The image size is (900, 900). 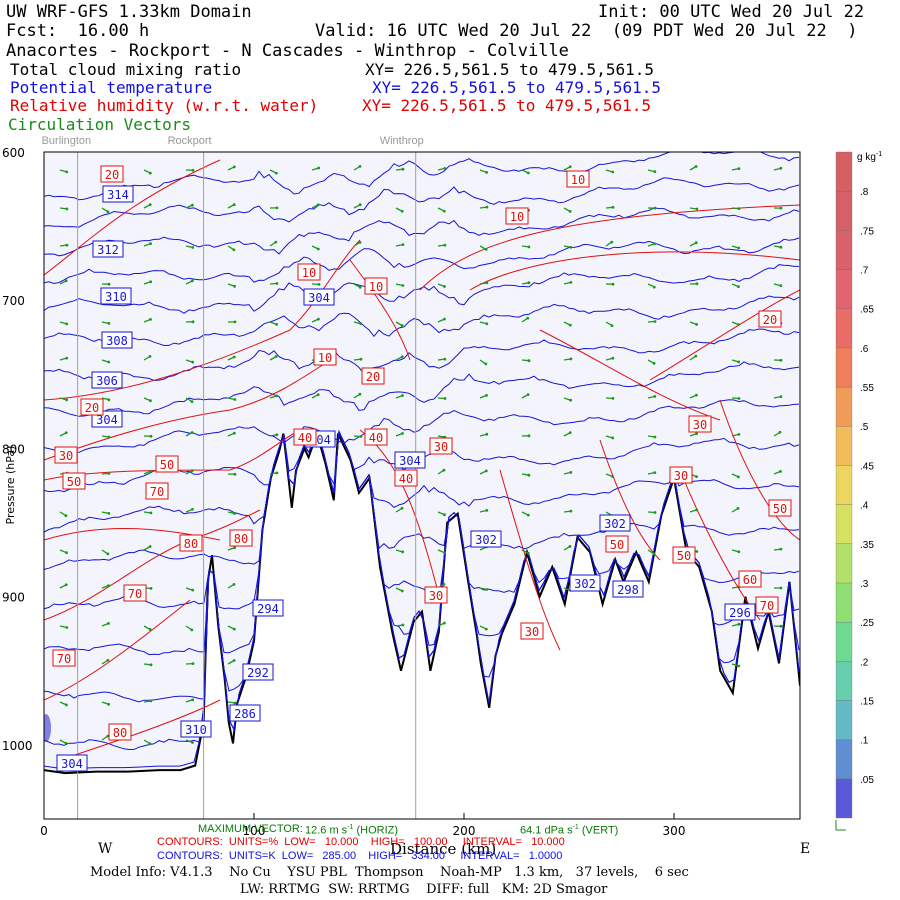 What do you see at coordinates (628, 590) in the screenshot?
I see `theta-contour-label: 298` at bounding box center [628, 590].